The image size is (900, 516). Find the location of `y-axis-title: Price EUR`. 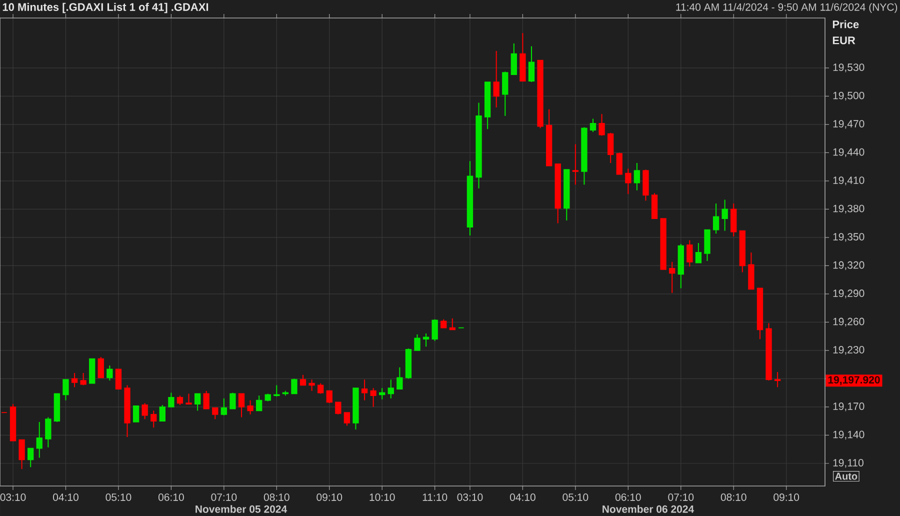

y-axis-title: Price EUR is located at coordinates (845, 32).